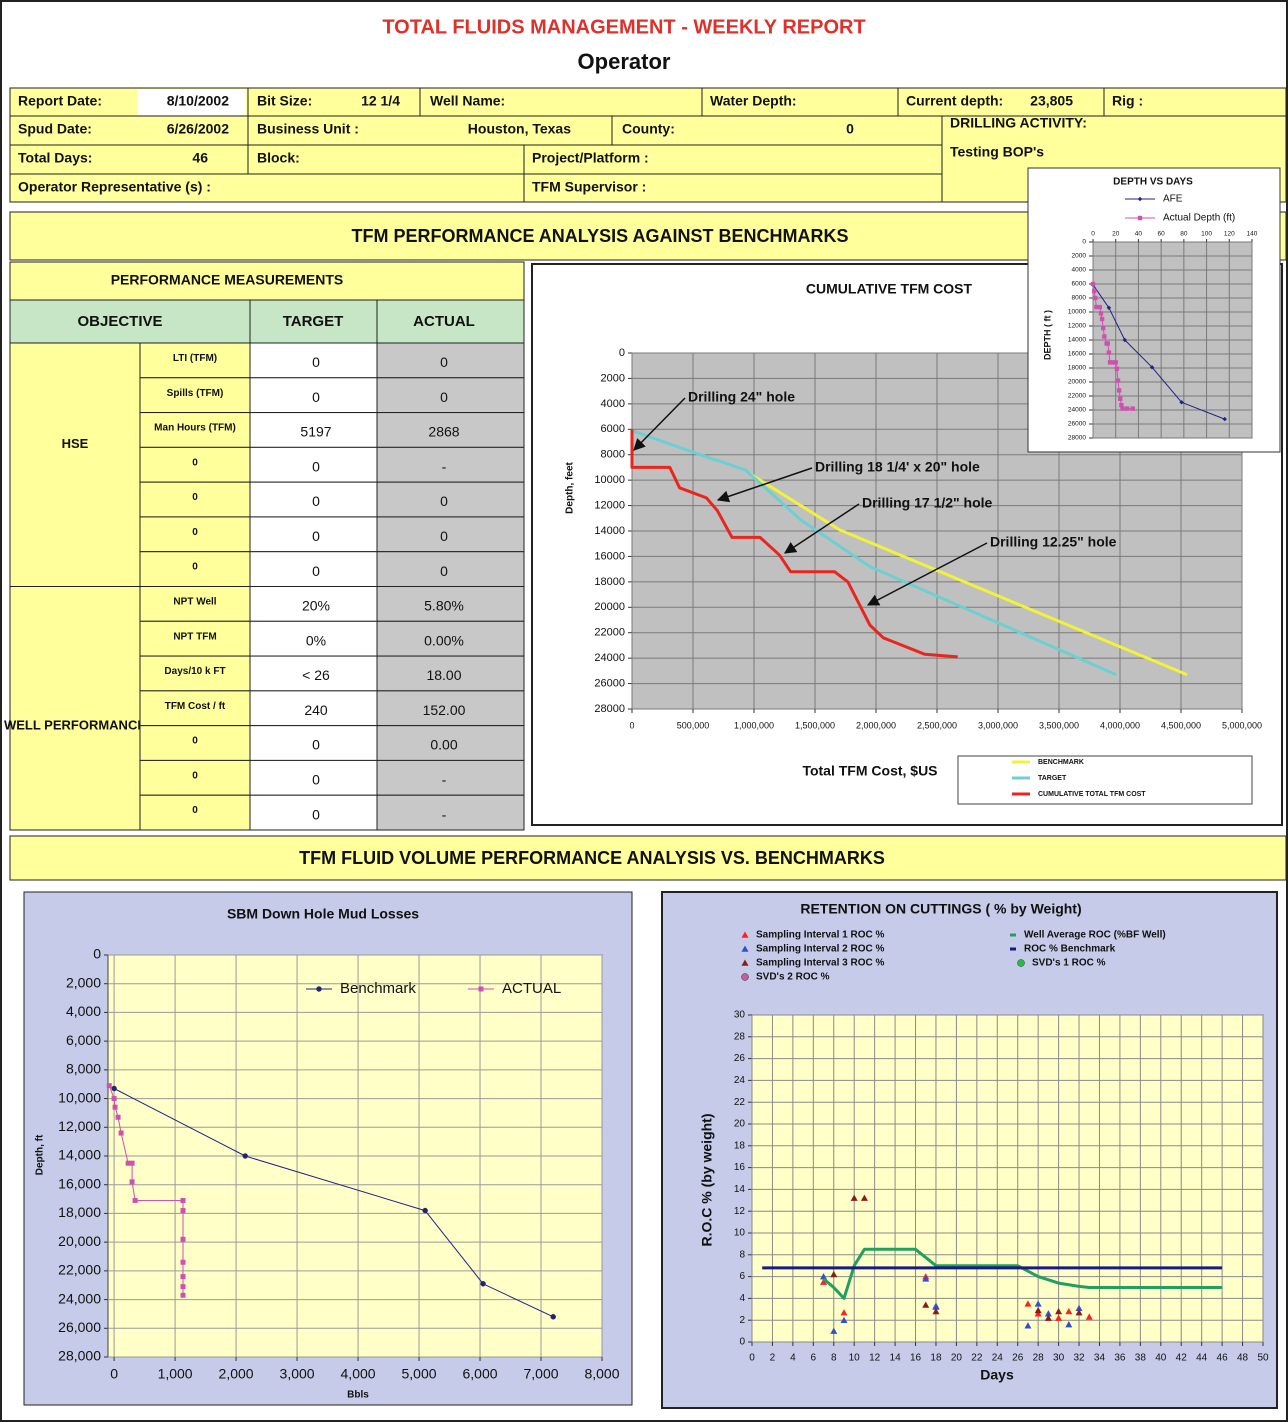  What do you see at coordinates (83, 1040) in the screenshot?
I see `y-tick-label: 6,000` at bounding box center [83, 1040].